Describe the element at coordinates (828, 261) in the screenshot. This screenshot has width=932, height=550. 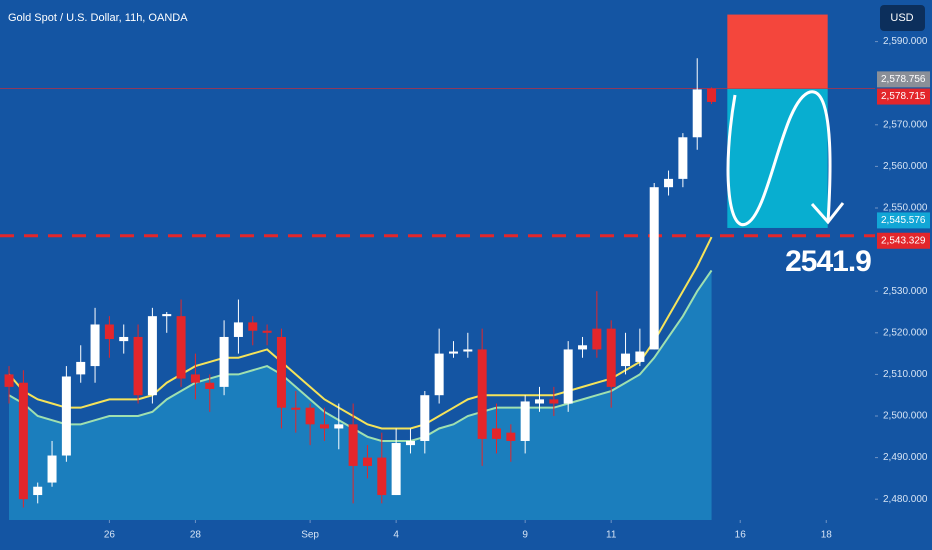
I see `target-annotation: 2541.9` at that location.